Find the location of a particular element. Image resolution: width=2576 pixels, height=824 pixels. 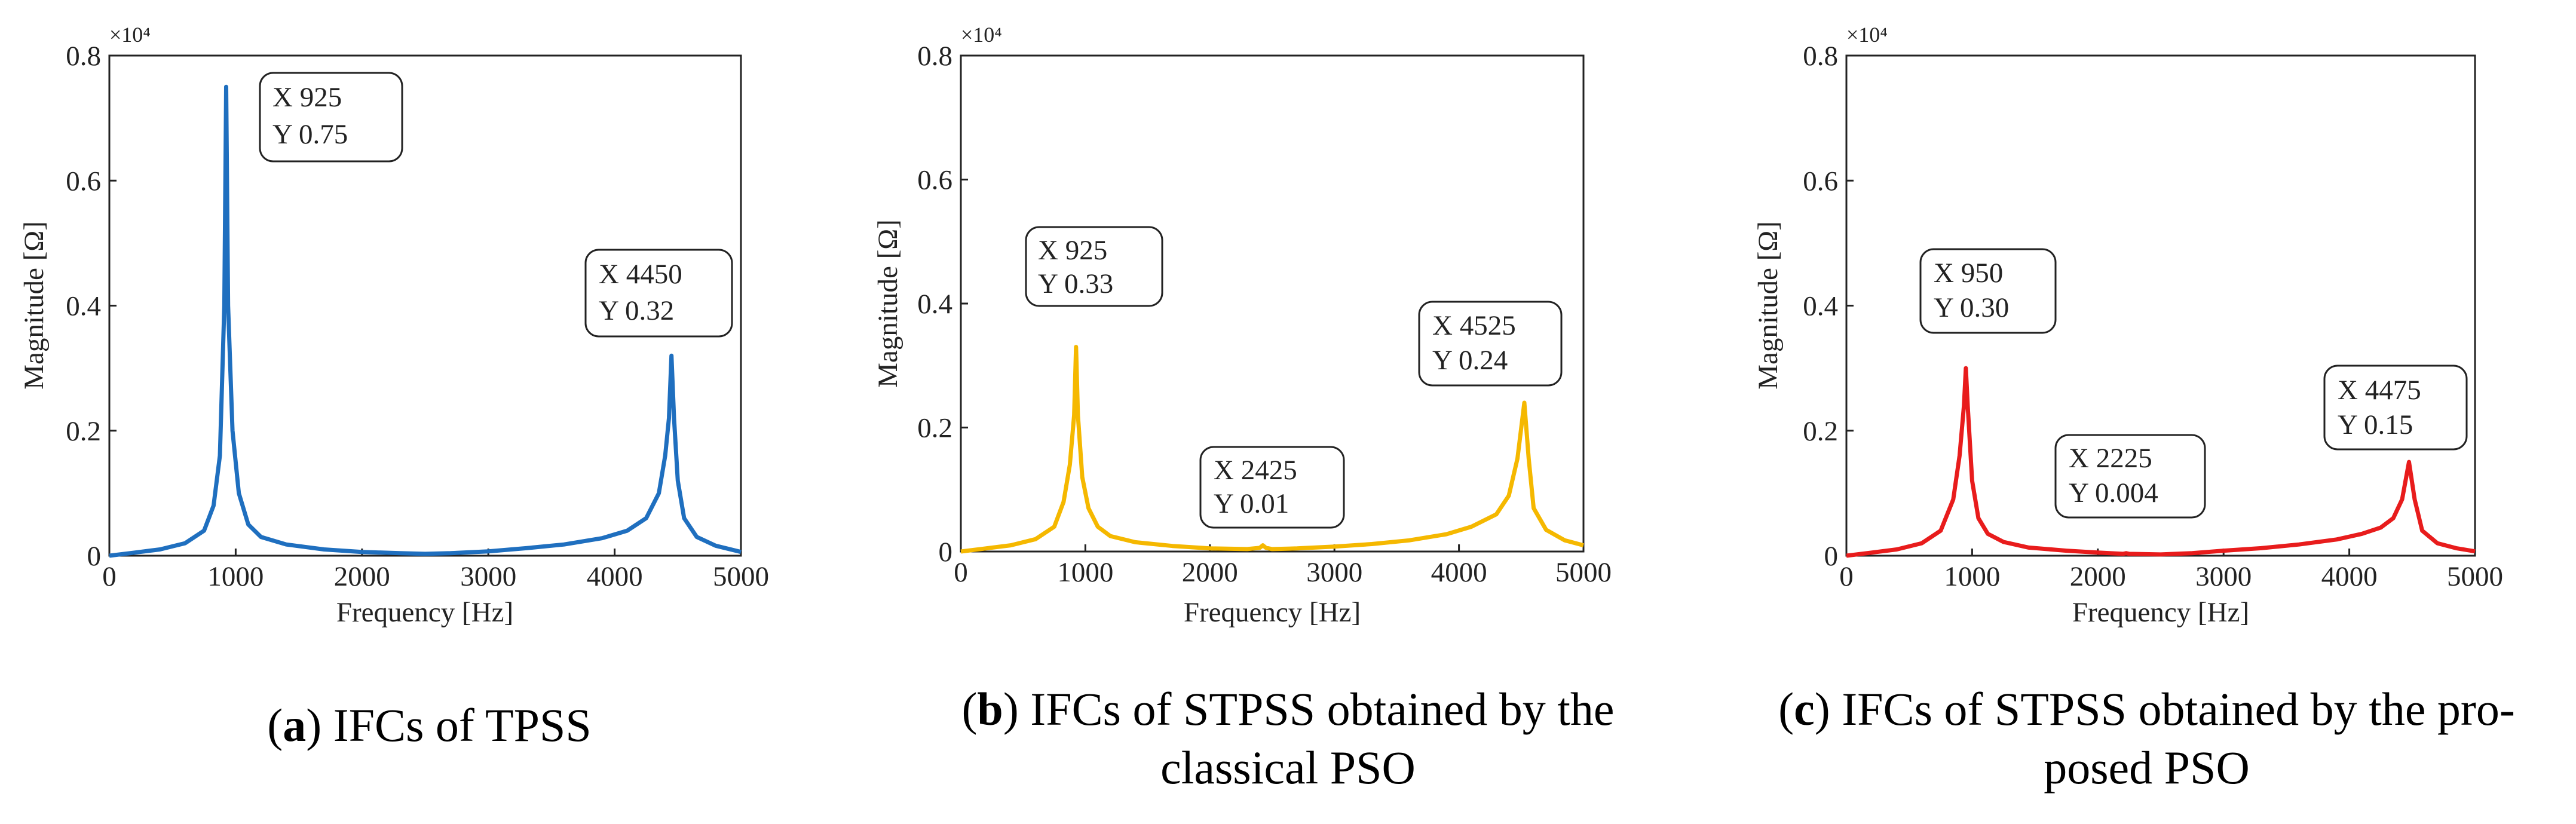

annotation-x: X 4525 is located at coordinates (1474, 325).